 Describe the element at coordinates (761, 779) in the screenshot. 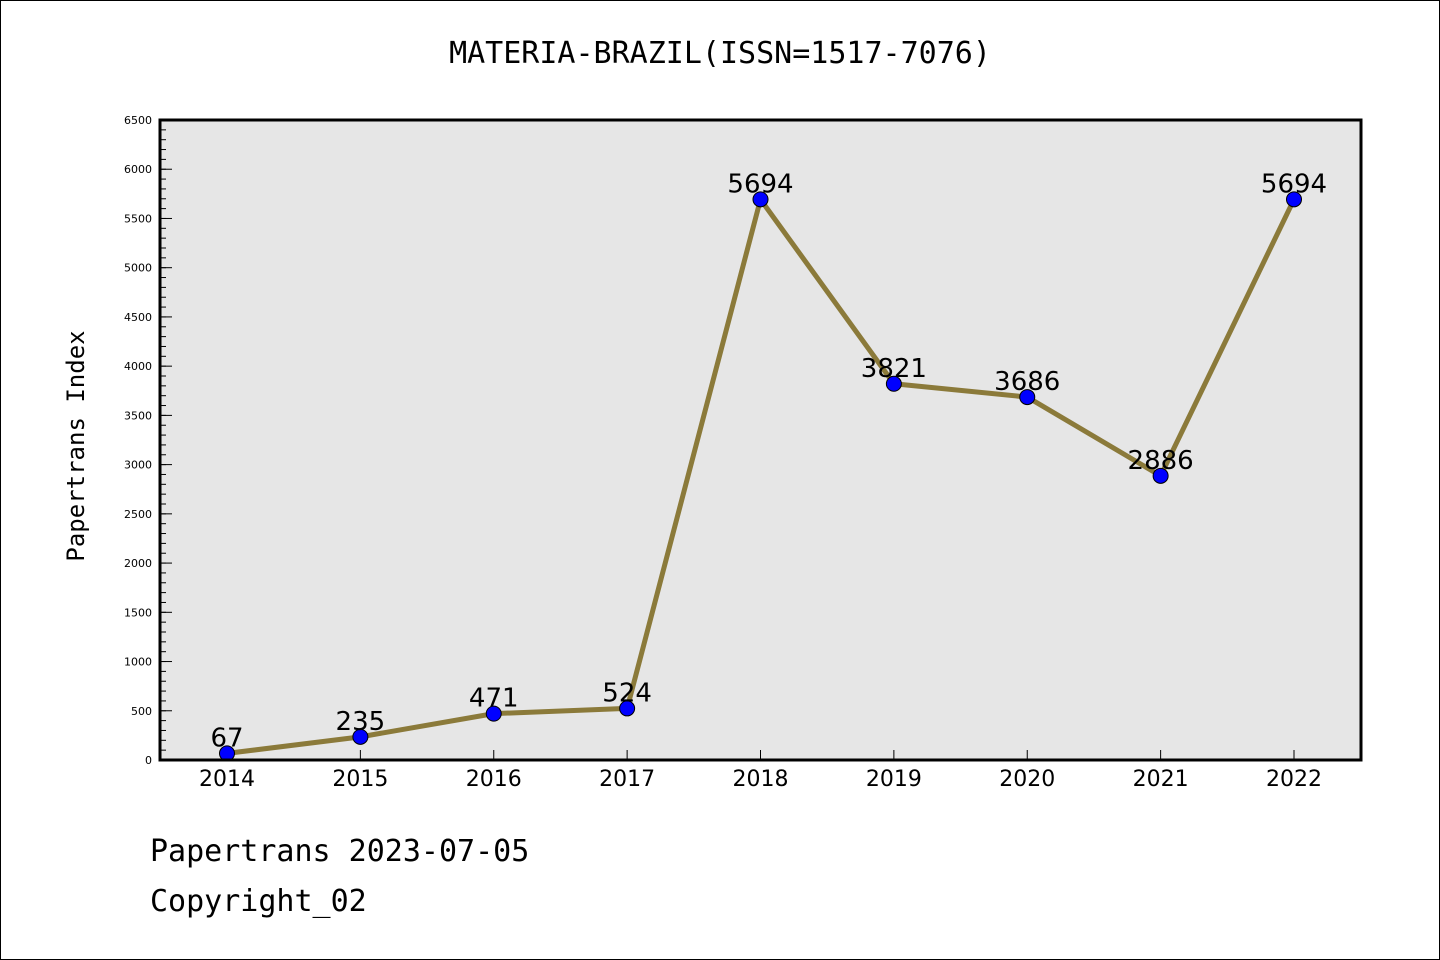

I see `x-tick-label: 2018` at that location.